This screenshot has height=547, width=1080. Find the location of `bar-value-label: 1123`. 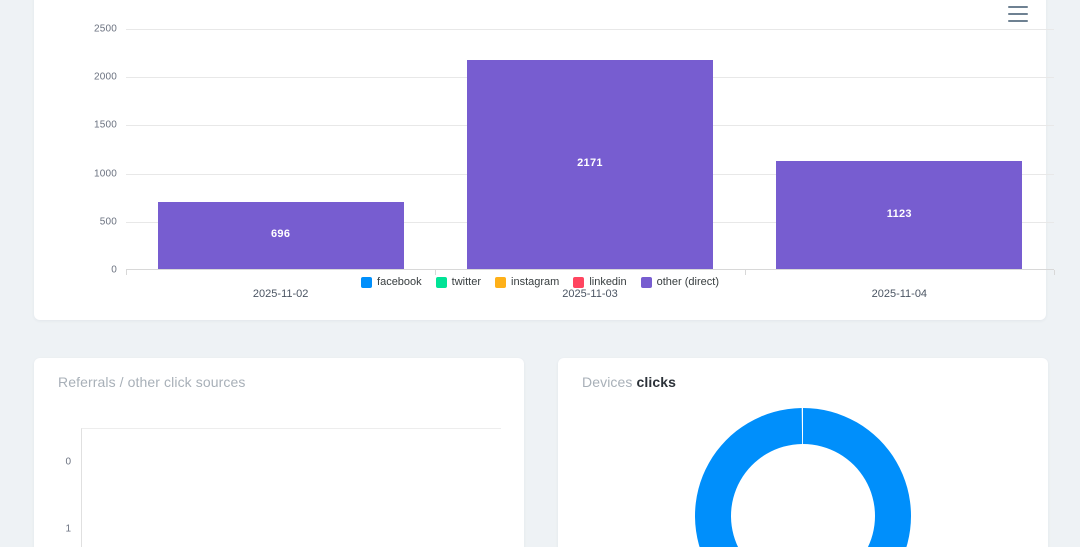

bar-value-label: 1123 is located at coordinates (899, 213).